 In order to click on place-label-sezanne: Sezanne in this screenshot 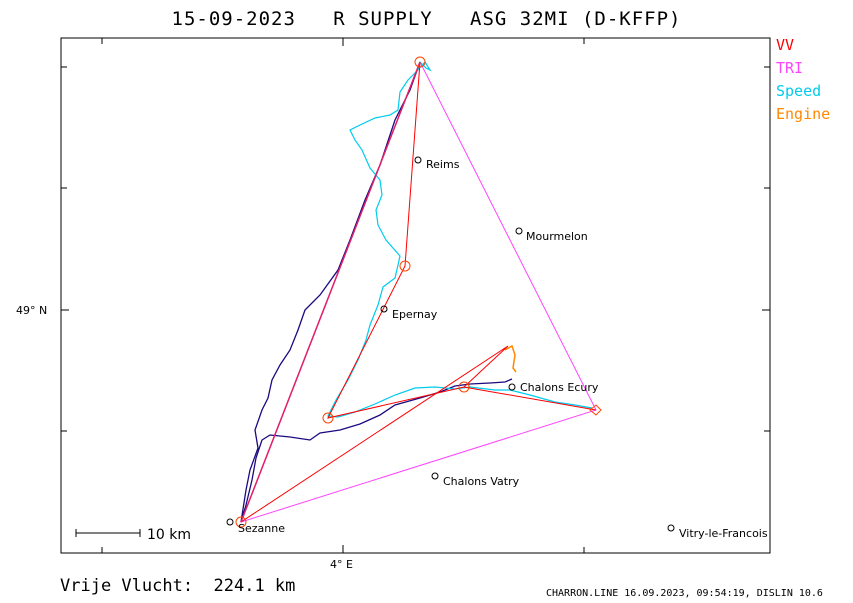, I will do `click(261, 528)`.